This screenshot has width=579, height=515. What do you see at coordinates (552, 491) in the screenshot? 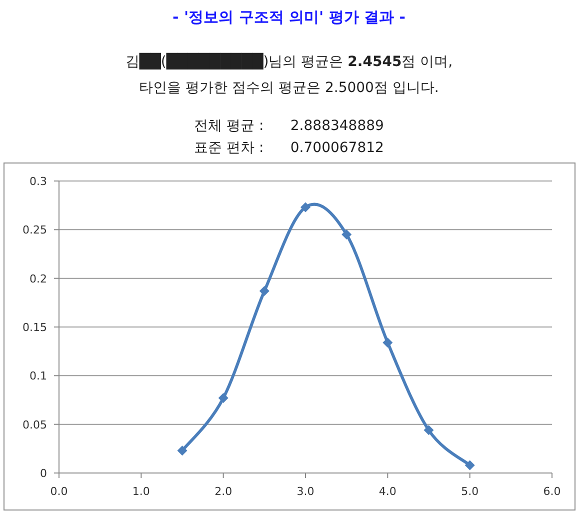
I see `x-tick-label: 6.0` at bounding box center [552, 491].